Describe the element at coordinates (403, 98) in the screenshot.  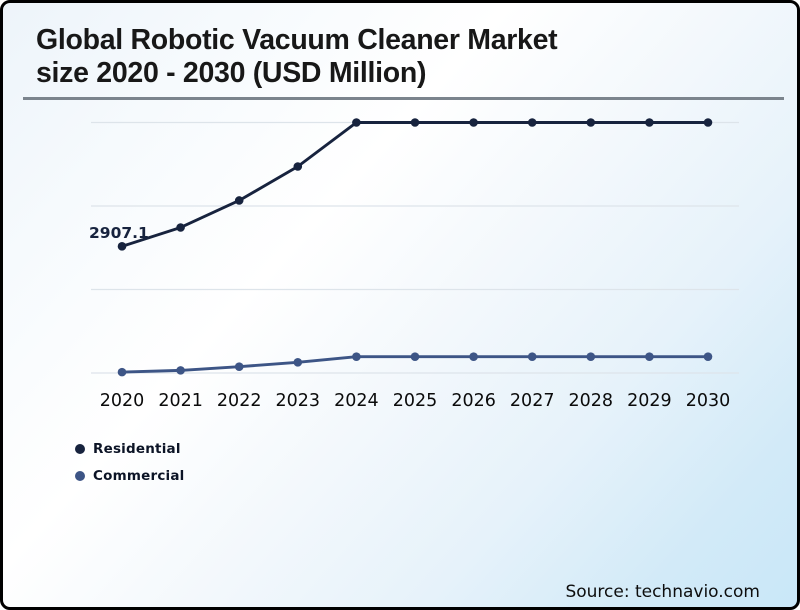
I see `title-divider` at that location.